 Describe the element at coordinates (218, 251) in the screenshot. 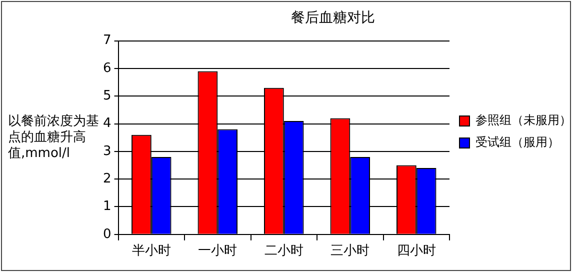

I see `x-tick-label: 一小时` at that location.